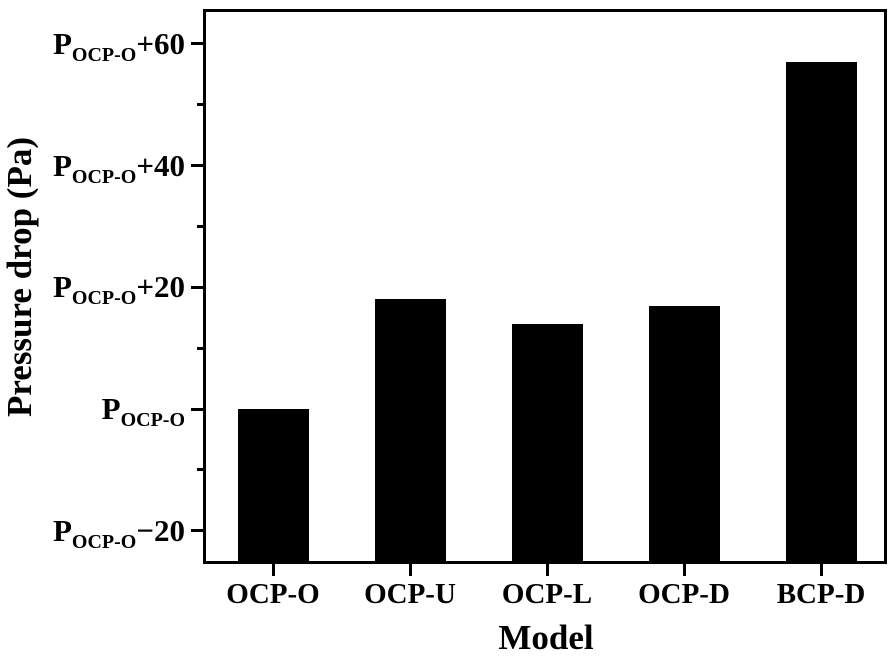  Describe the element at coordinates (273, 594) in the screenshot. I see `x-tick-label-ocp-o: OCP-O` at that location.